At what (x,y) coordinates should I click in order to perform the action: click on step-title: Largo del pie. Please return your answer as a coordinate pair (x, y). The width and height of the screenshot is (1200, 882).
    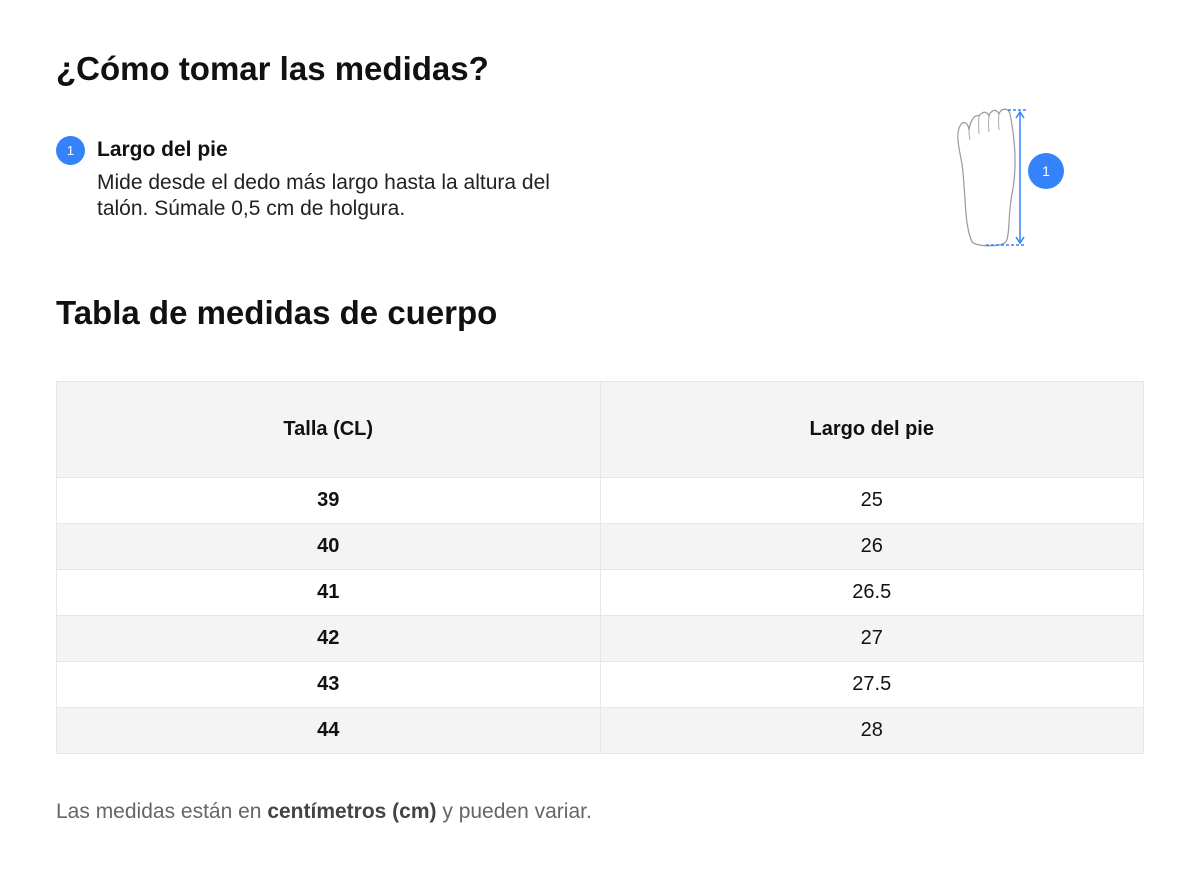
    Looking at the image, I should click on (162, 149).